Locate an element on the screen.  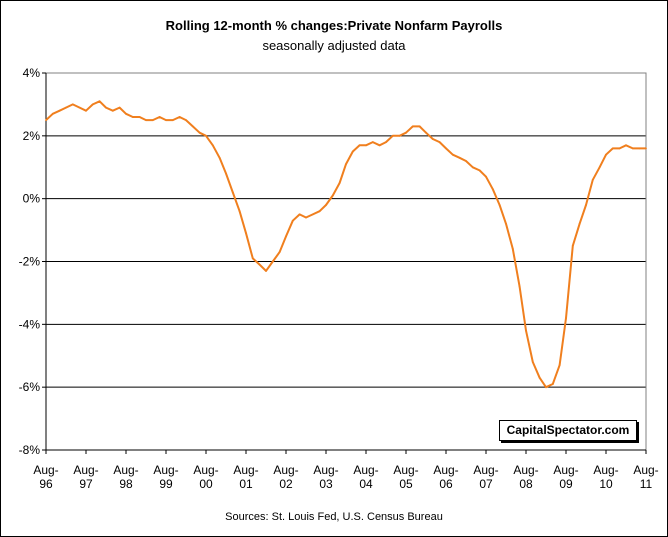
y-tick-label: -2% is located at coordinates (30, 262).